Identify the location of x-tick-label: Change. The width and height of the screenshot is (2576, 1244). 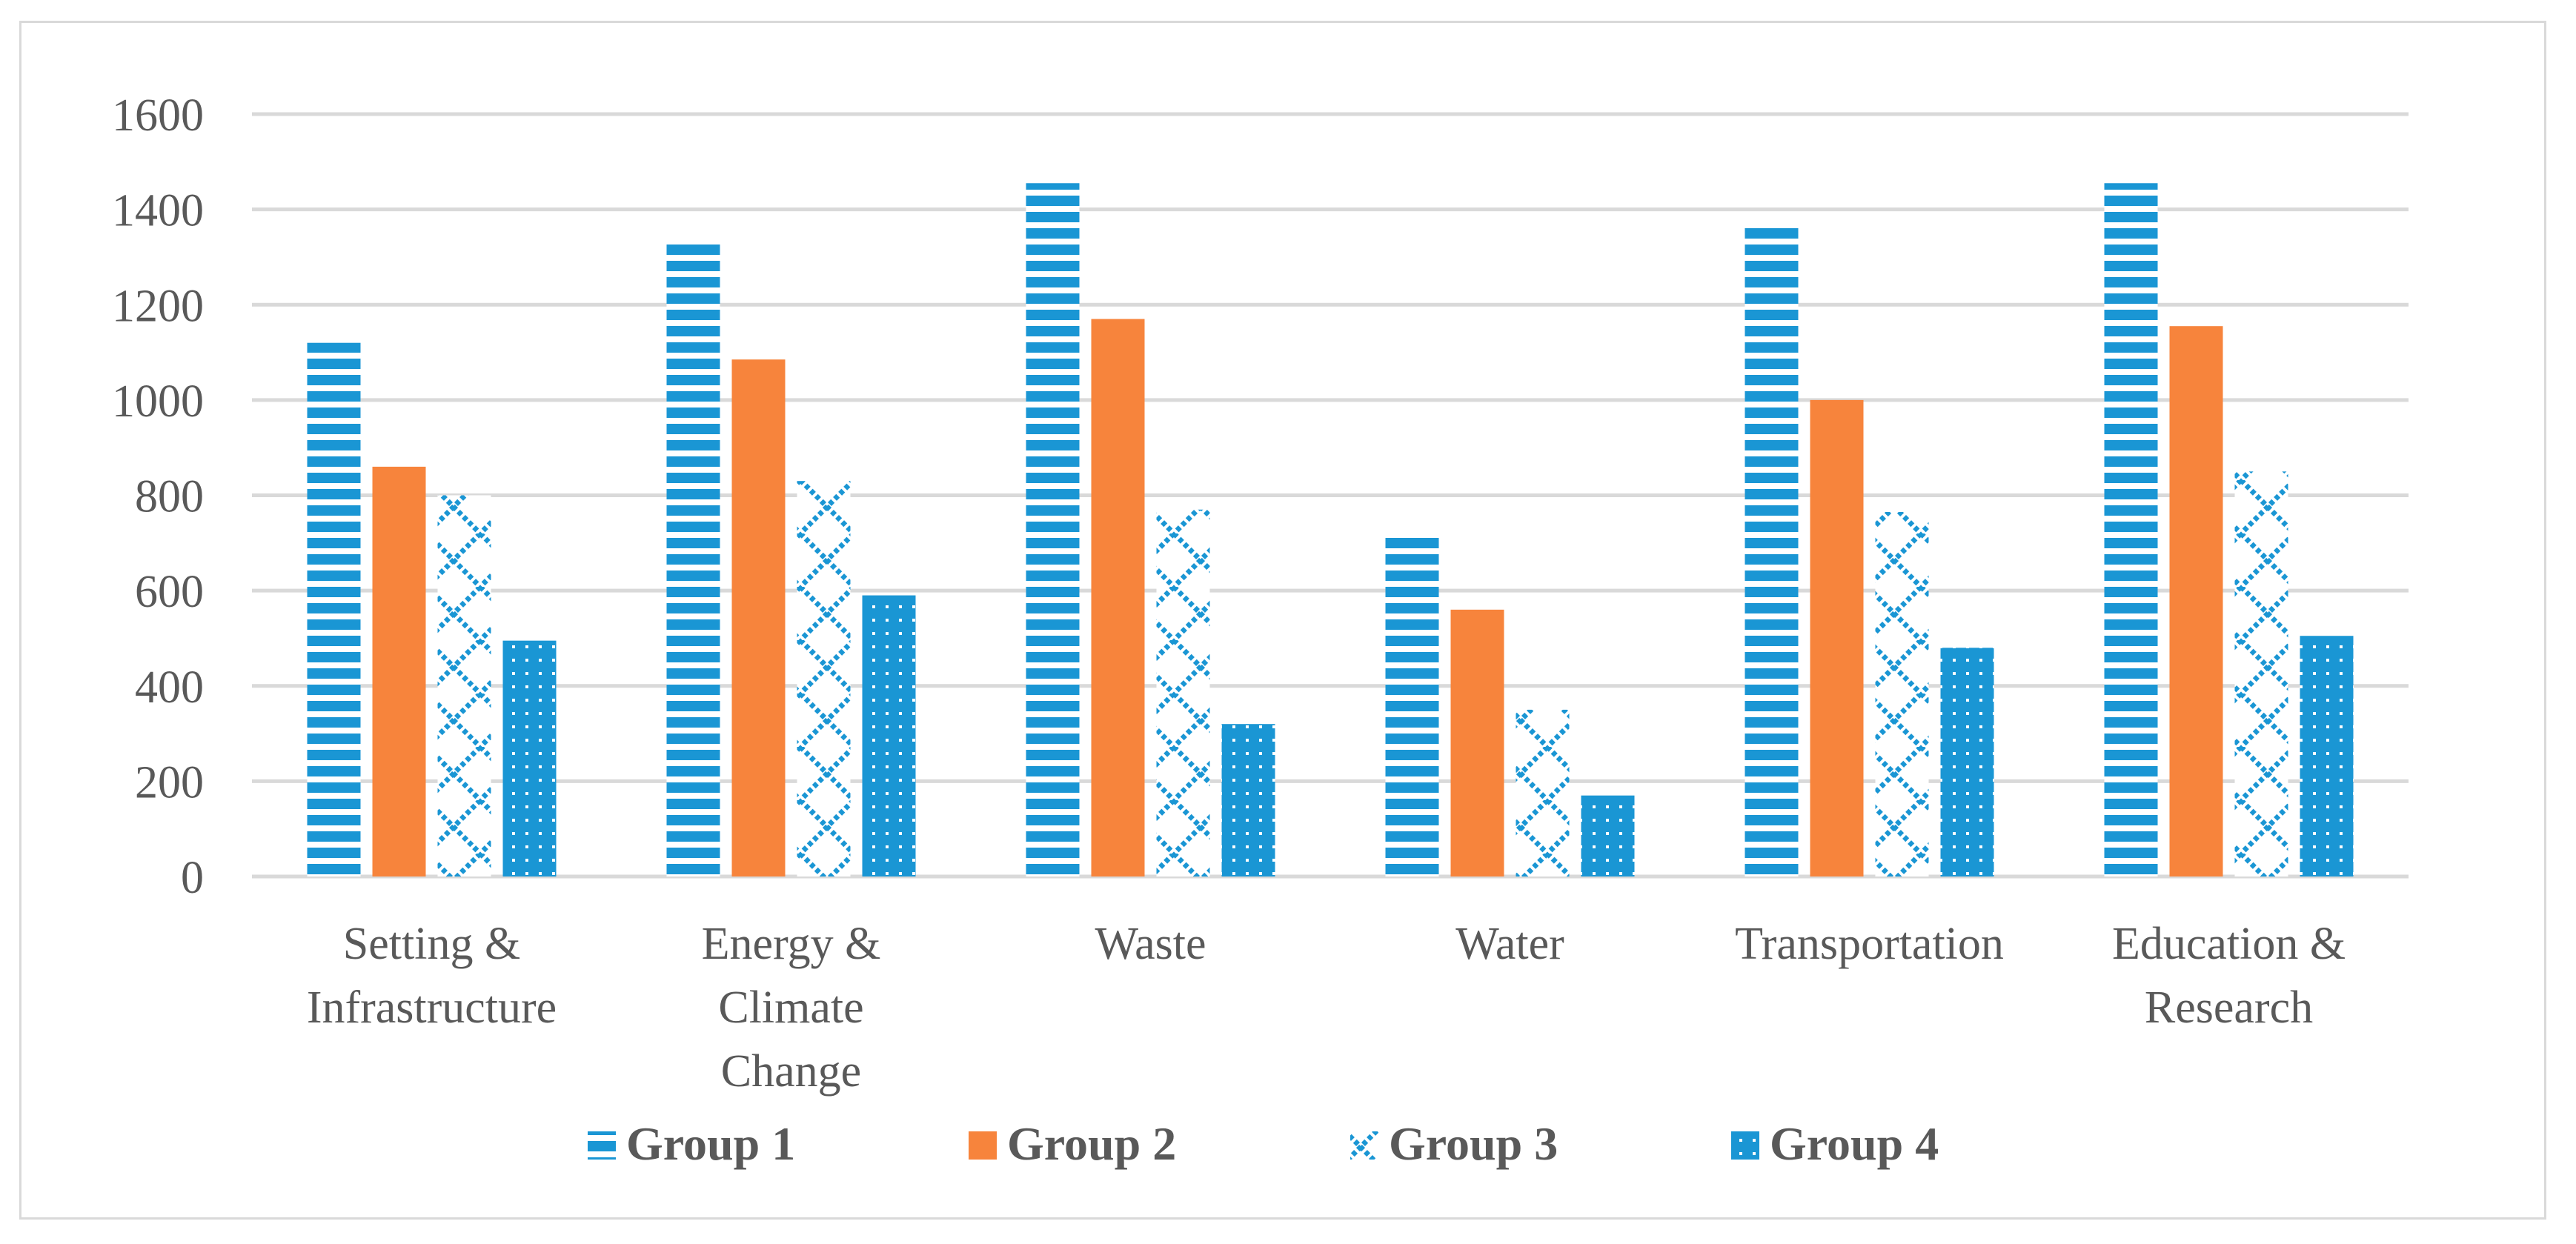
(791, 1071).